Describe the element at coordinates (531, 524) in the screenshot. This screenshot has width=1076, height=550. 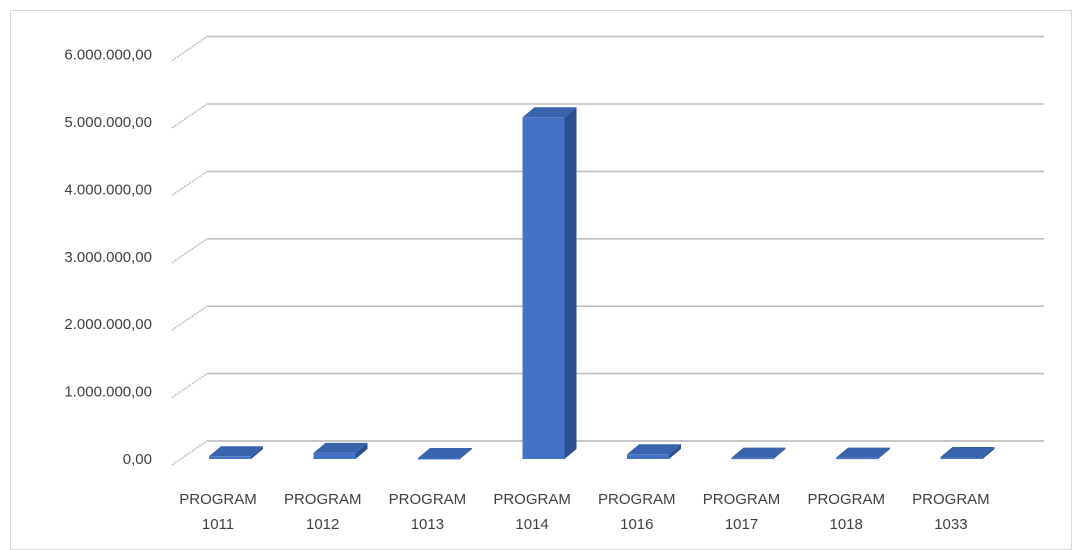
I see `x-tick-label: 1014` at that location.